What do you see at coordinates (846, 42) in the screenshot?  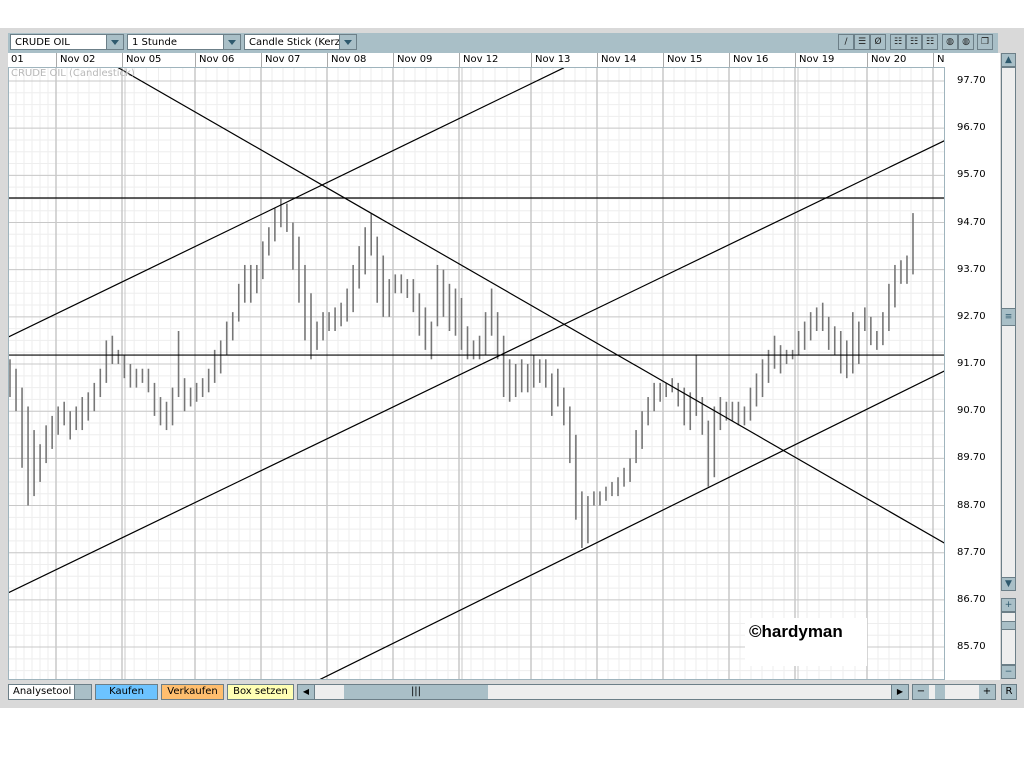 I see `line-tool-icon: /` at bounding box center [846, 42].